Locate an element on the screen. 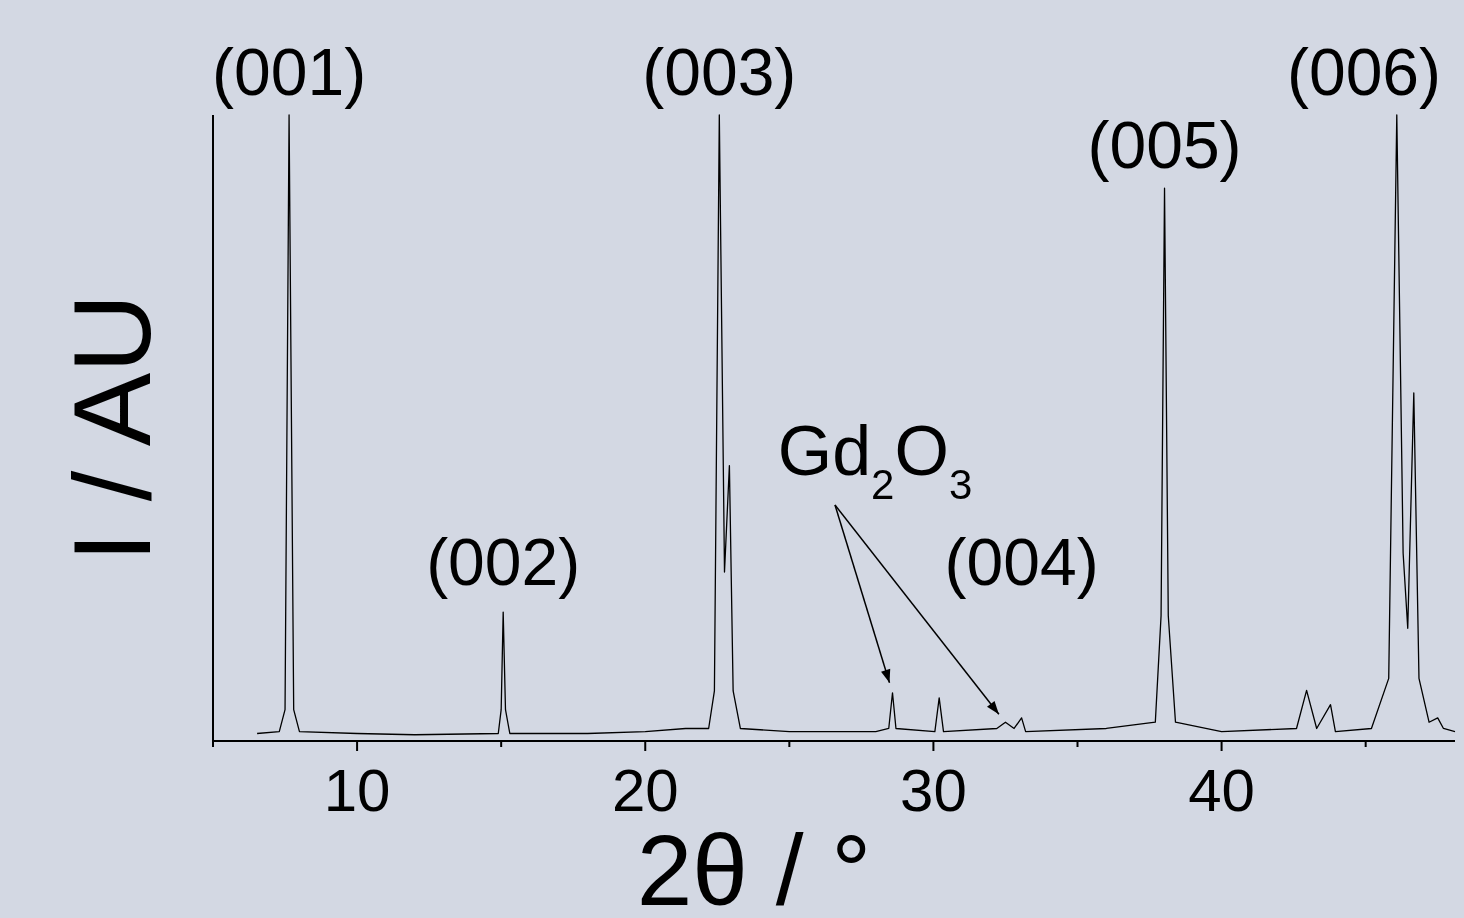 The height and width of the screenshot is (918, 1464). annotation: Gd$_{2}$O$_{3}$ is located at coordinates (875, 460).